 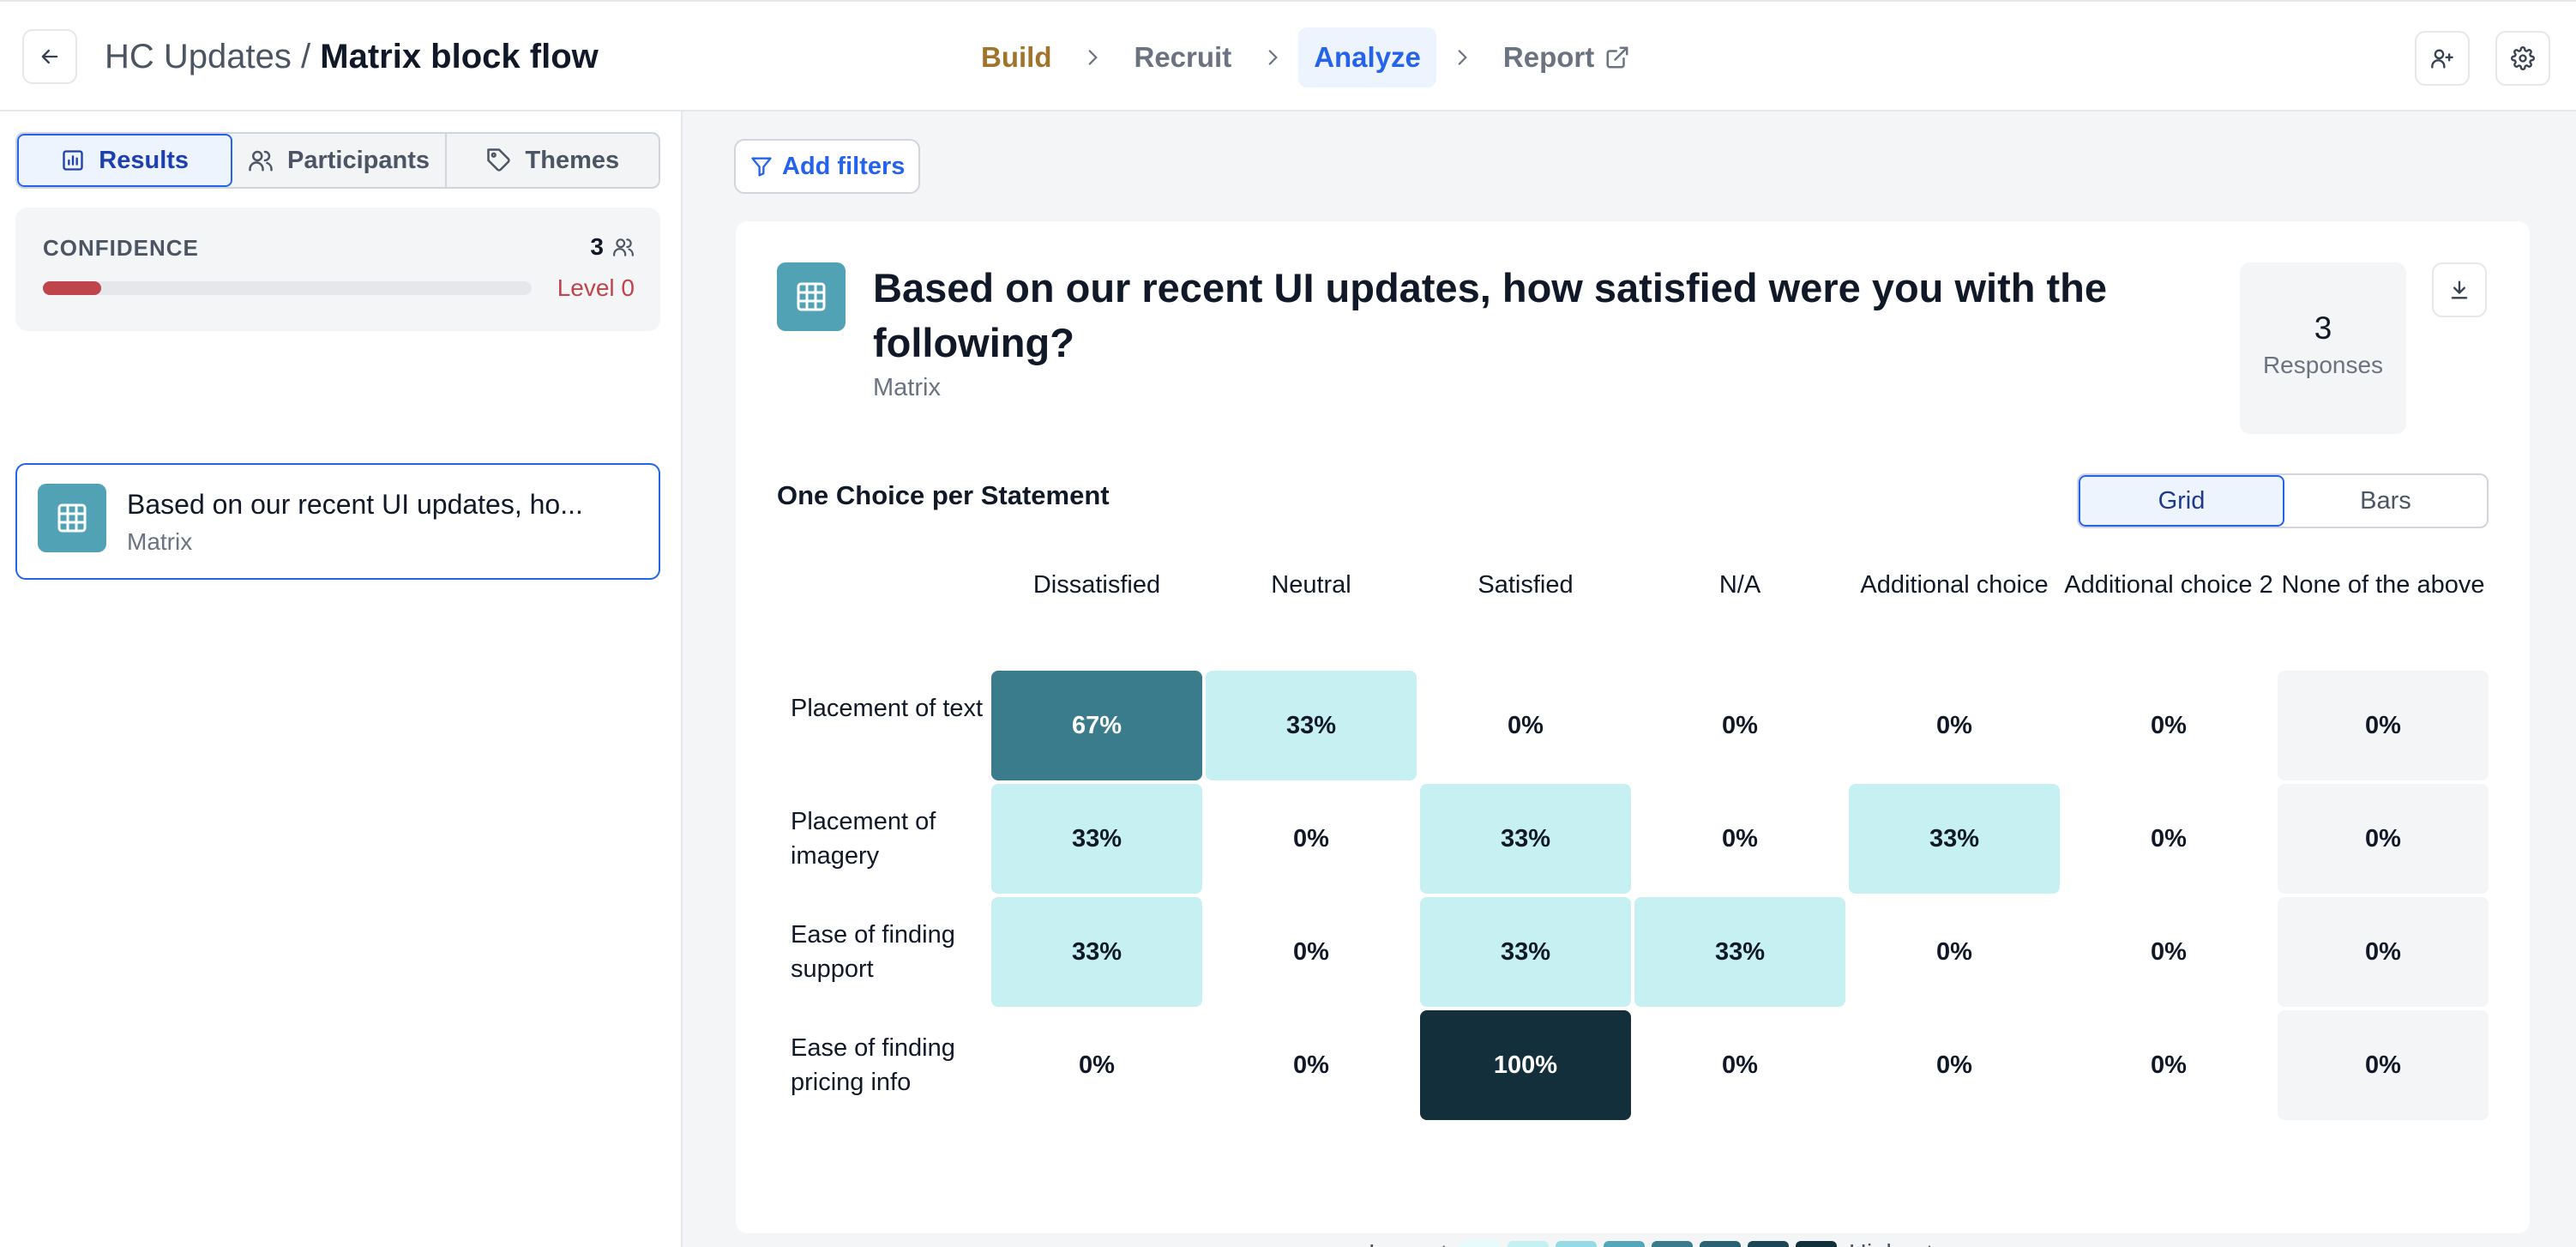 What do you see at coordinates (459, 56) in the screenshot?
I see `flow-name: Matrix block flow` at bounding box center [459, 56].